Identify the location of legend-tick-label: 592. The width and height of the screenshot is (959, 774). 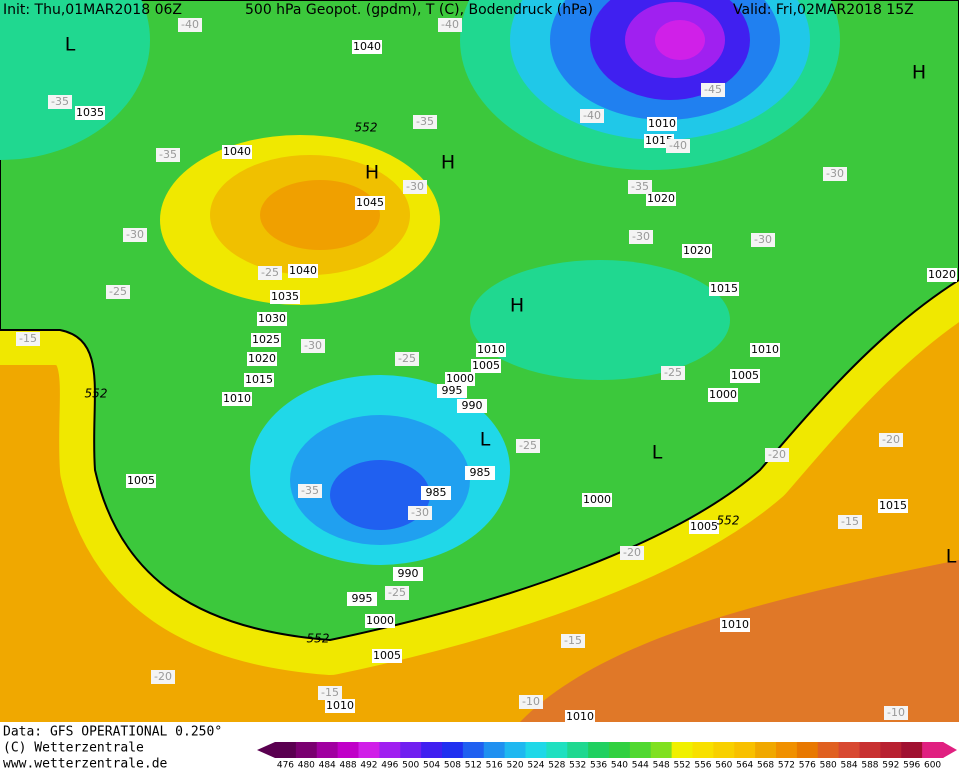
(890, 766).